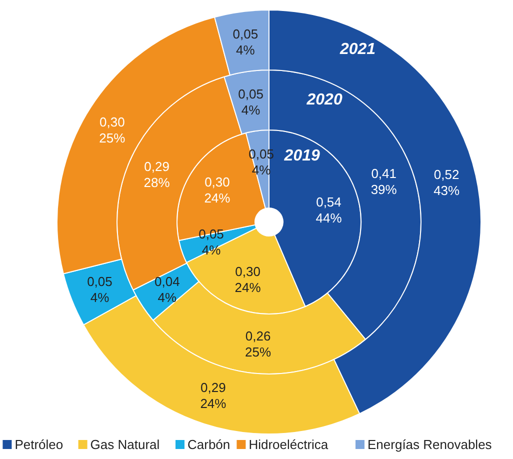 This screenshot has width=513, height=459. What do you see at coordinates (357, 49) in the screenshot?
I see `slice-label: 2021` at bounding box center [357, 49].